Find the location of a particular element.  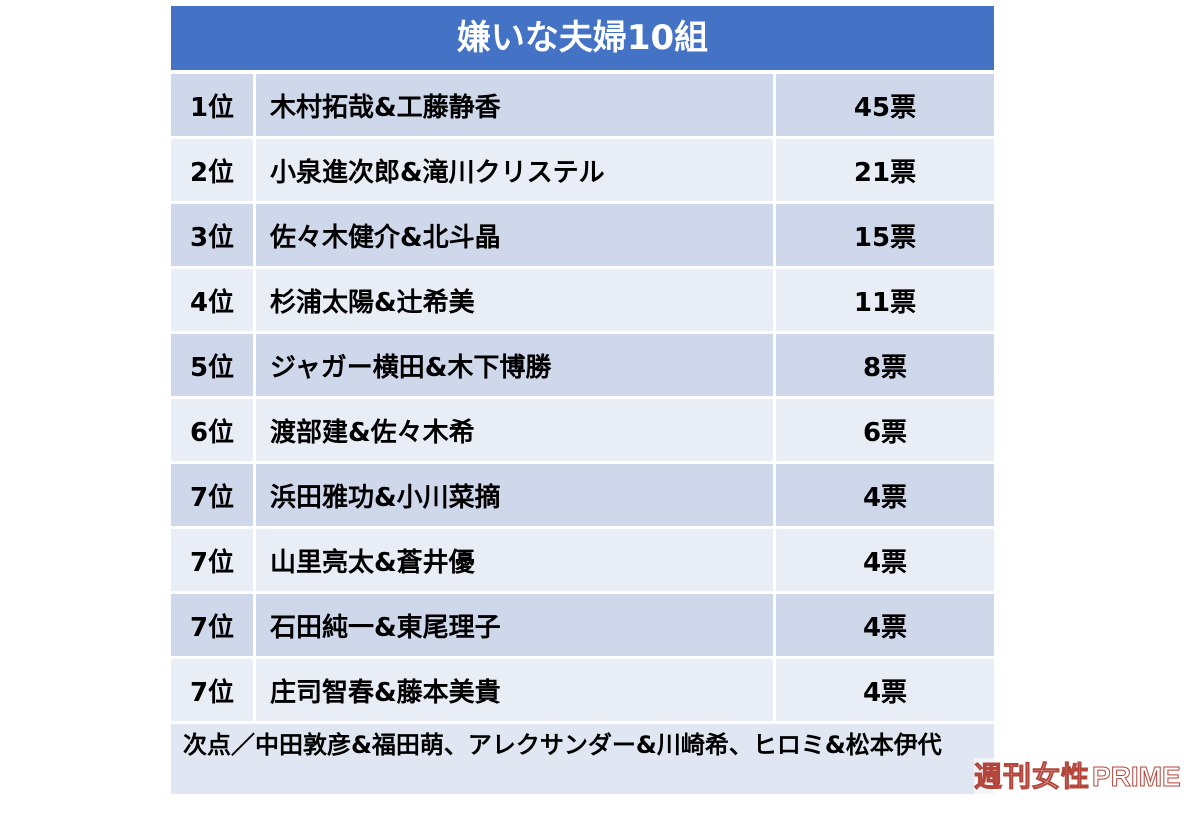

couple-cell: 小泉進次郎&滝川クリステル is located at coordinates (514, 170).